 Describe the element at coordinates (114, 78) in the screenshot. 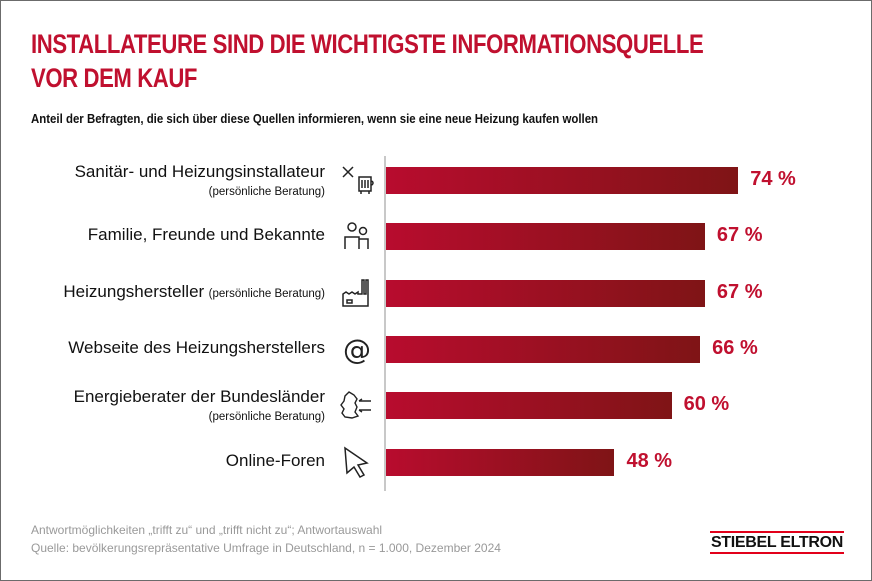

I see `title-line-2: VOR DEM KAUF` at that location.